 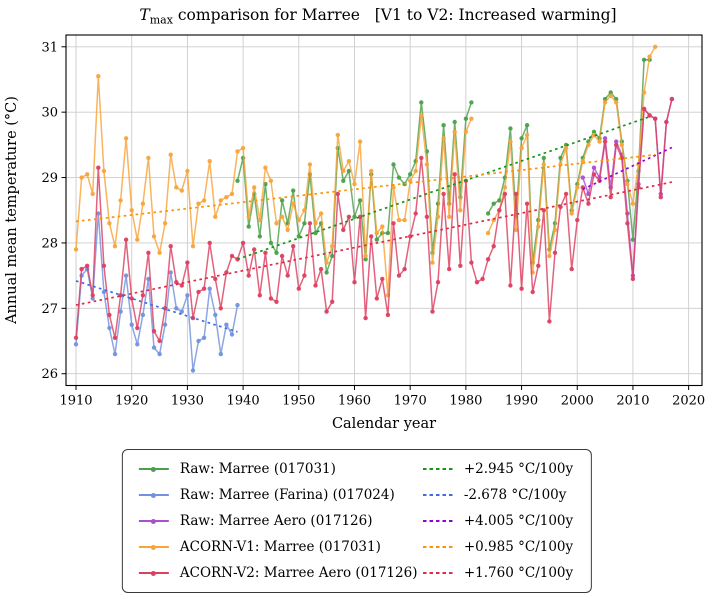 What do you see at coordinates (267, 495) in the screenshot?
I see `legend-entry-raw-marree-farina-017024: Raw: Marree (Farina) (017024)` at bounding box center [267, 495].